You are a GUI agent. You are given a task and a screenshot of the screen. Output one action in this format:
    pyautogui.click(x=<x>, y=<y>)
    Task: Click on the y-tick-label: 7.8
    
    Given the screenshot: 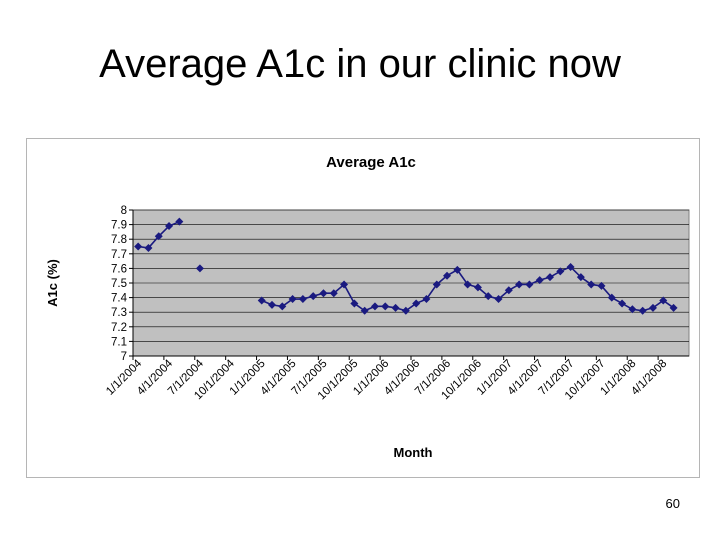 What is the action you would take?
    pyautogui.click(x=119, y=240)
    